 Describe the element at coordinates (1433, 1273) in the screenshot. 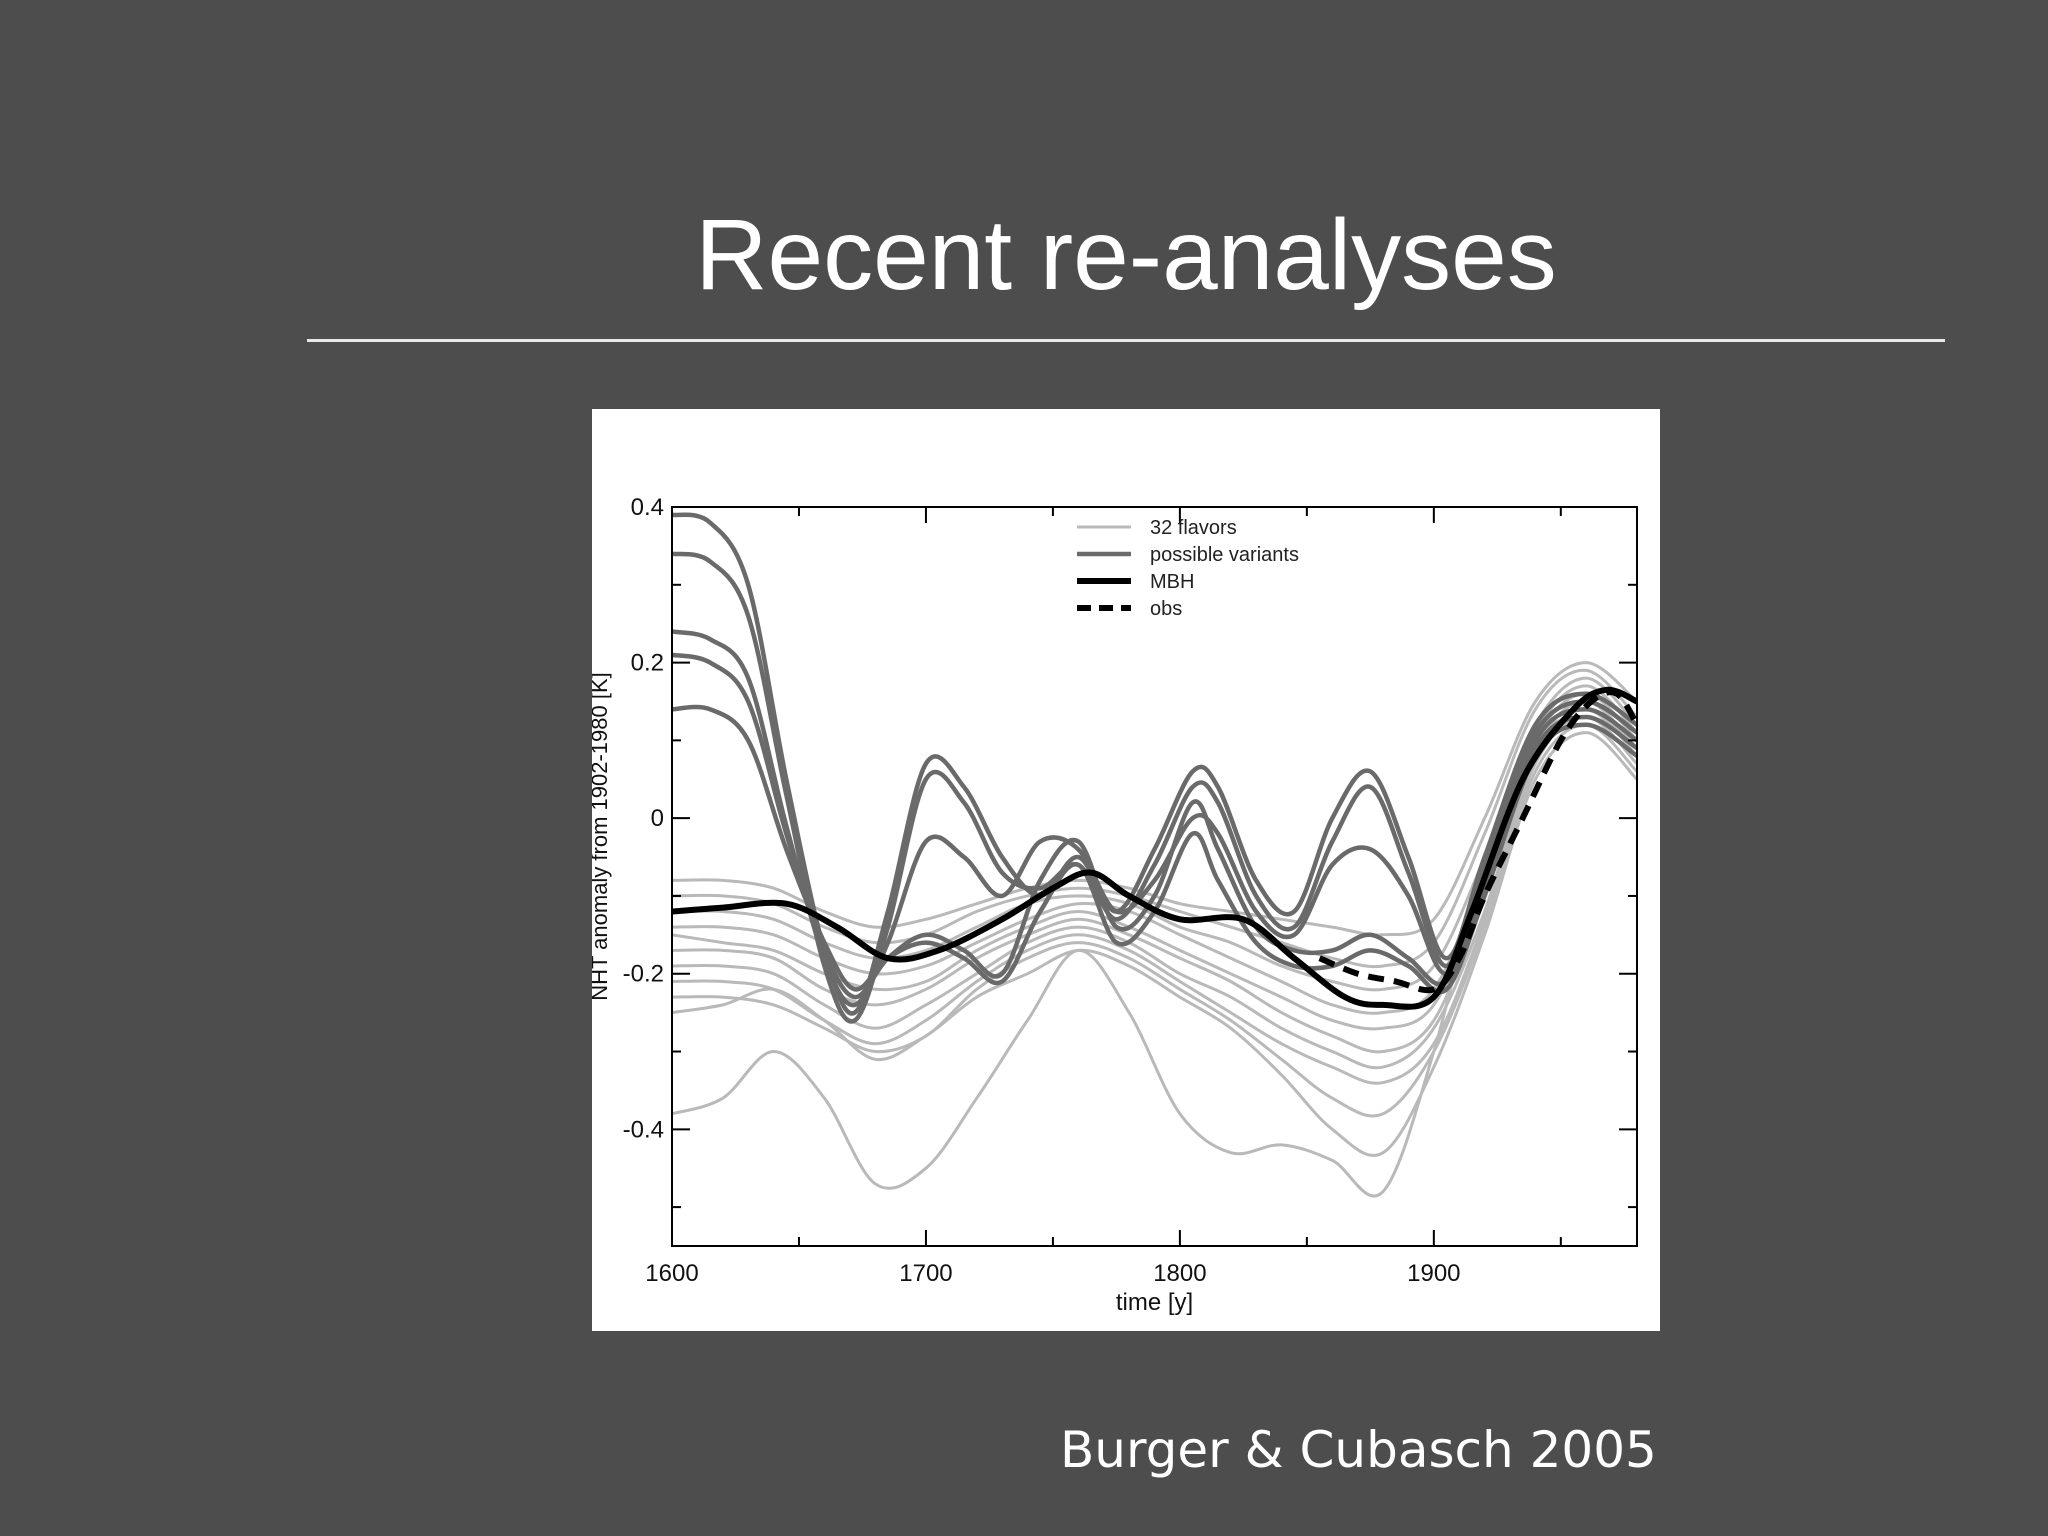

I see `x-tick-label: 1900` at that location.